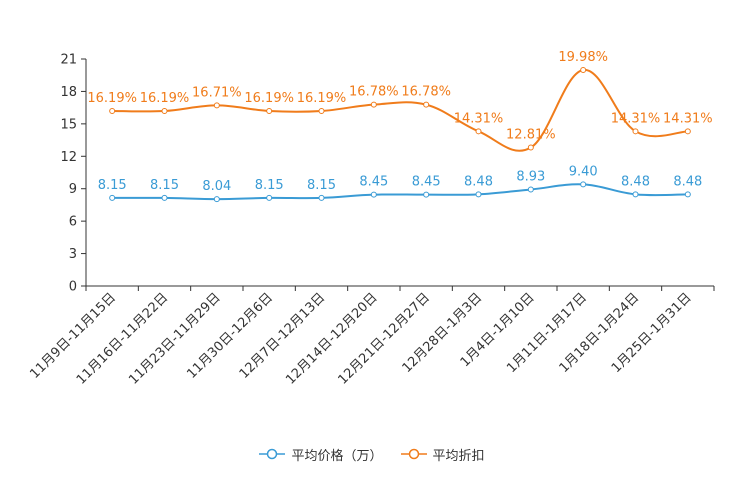  Describe the element at coordinates (122, 338) in the screenshot. I see `x-tick-label: 11月16日-11月22日` at that location.